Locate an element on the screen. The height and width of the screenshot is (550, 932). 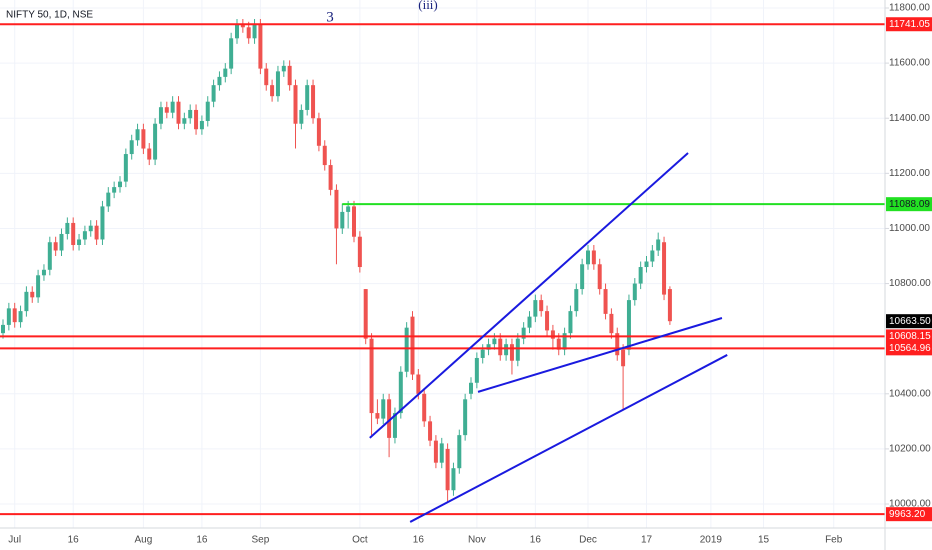
x-tick-label: Aug is located at coordinates (144, 540).